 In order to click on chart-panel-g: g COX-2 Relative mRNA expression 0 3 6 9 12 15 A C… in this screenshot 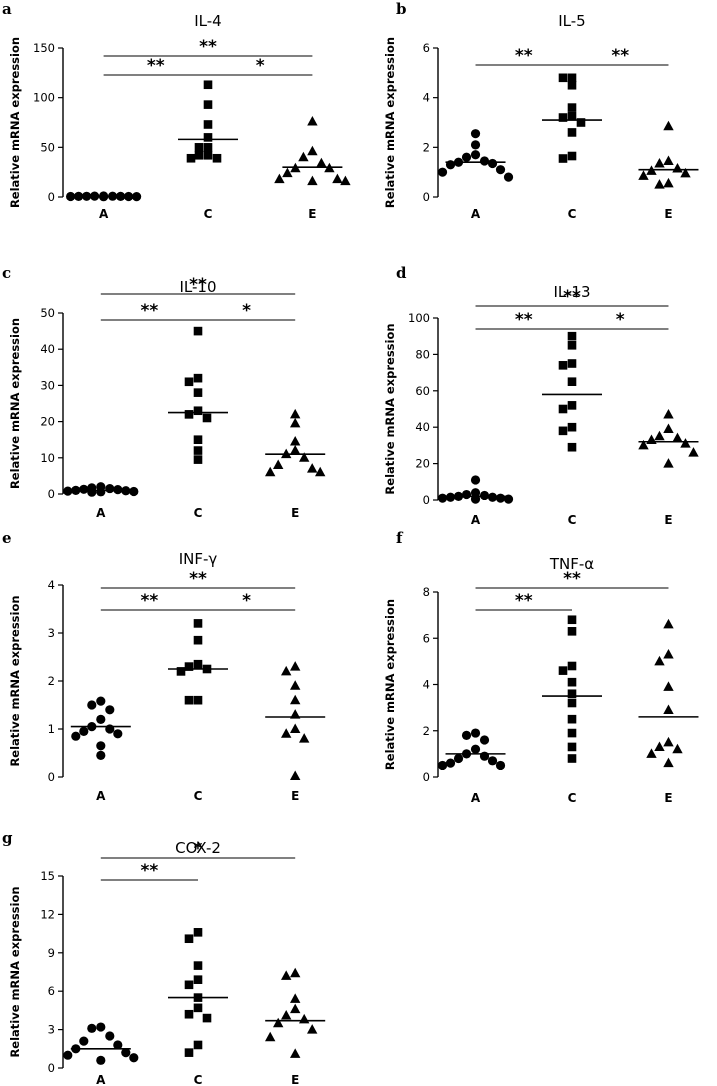, I will do `click(164, 957)`.